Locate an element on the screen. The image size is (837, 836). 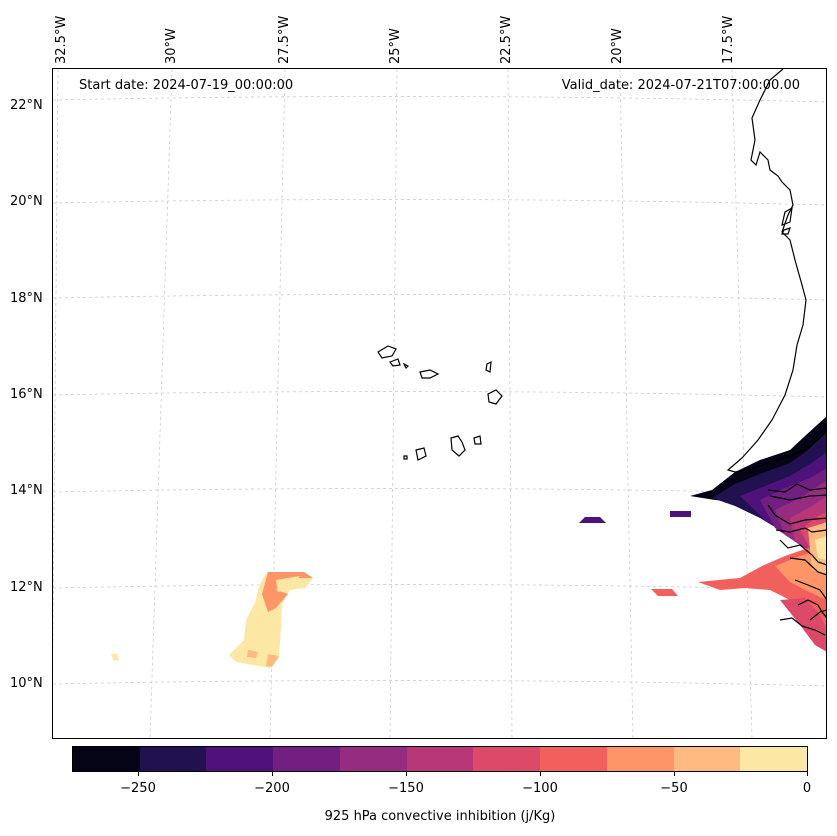
colorbar-tick-label: −250 is located at coordinates (138, 788).